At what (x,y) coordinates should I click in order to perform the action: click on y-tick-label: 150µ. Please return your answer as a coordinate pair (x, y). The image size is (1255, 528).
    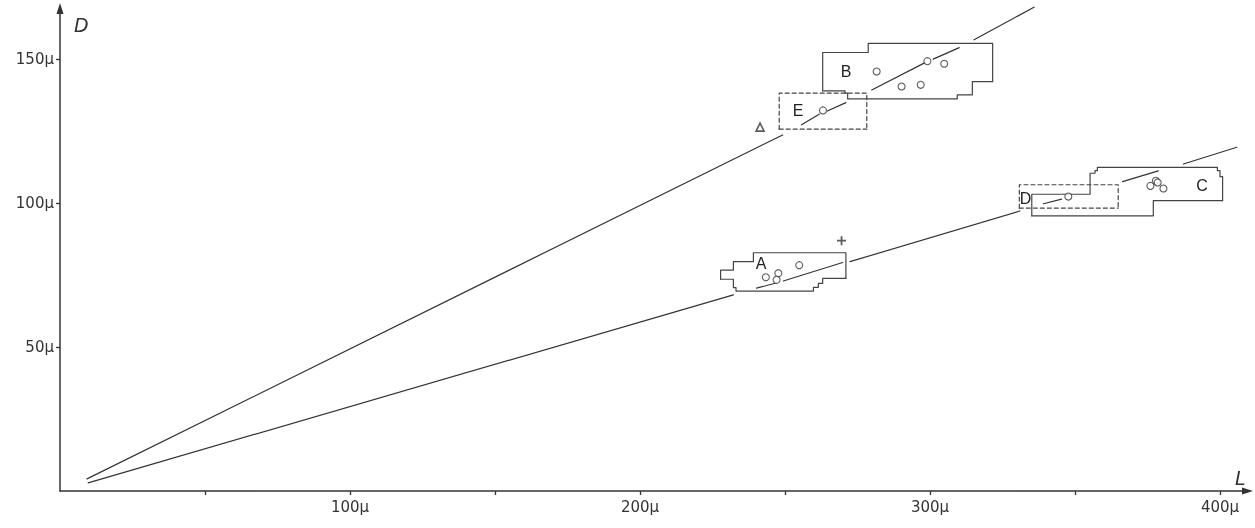
    Looking at the image, I should click on (35, 58).